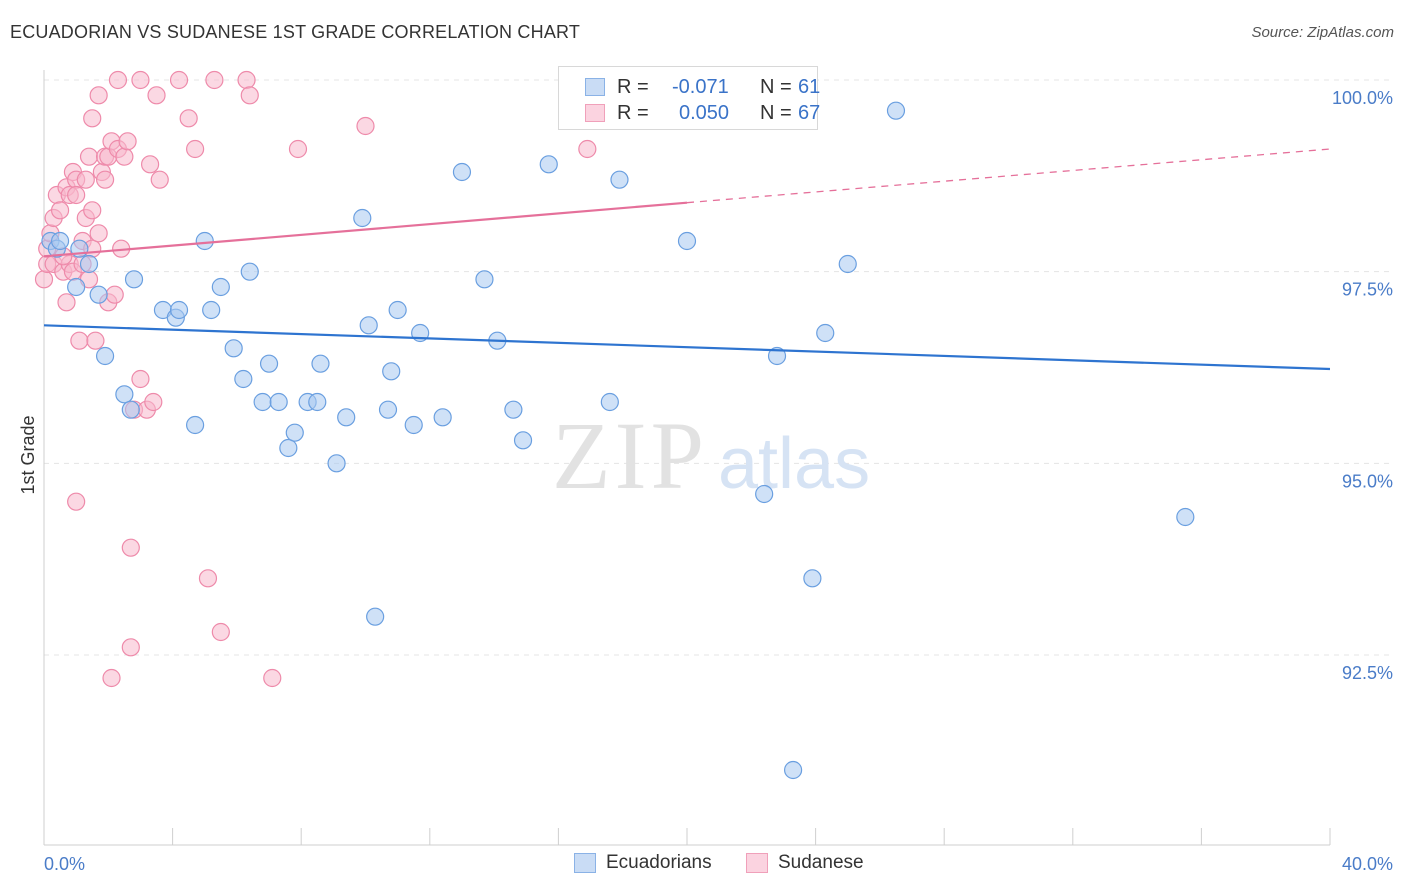 The width and height of the screenshot is (1406, 892). I want to click on y-tick-label: 100.0%, so click(1362, 98).